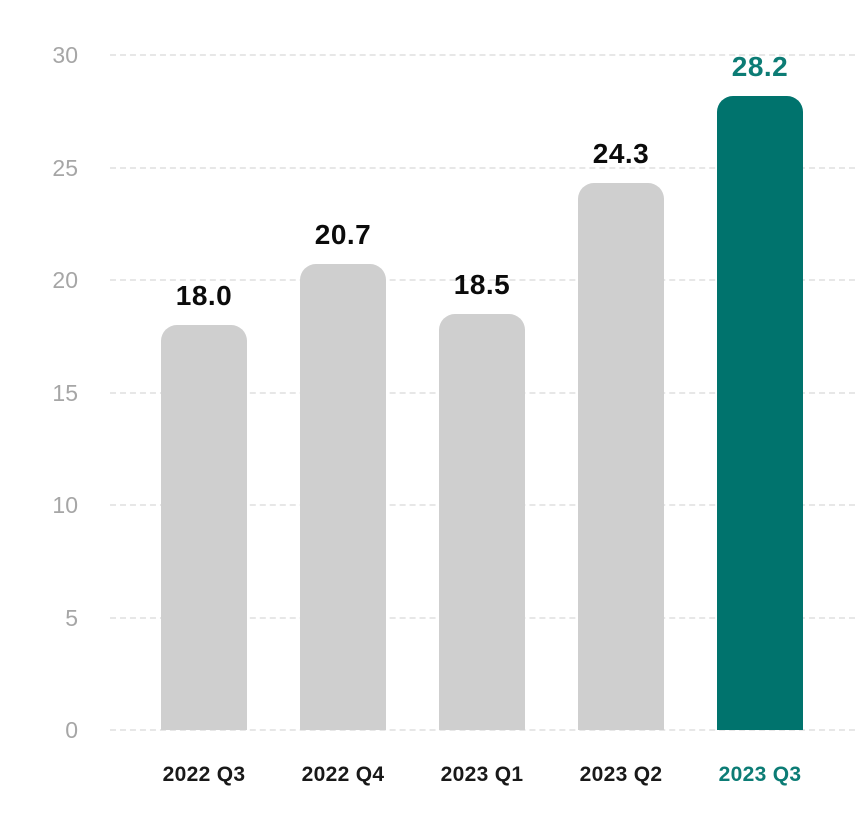 The width and height of the screenshot is (856, 816). What do you see at coordinates (204, 527) in the screenshot?
I see `bar-2022-q3` at bounding box center [204, 527].